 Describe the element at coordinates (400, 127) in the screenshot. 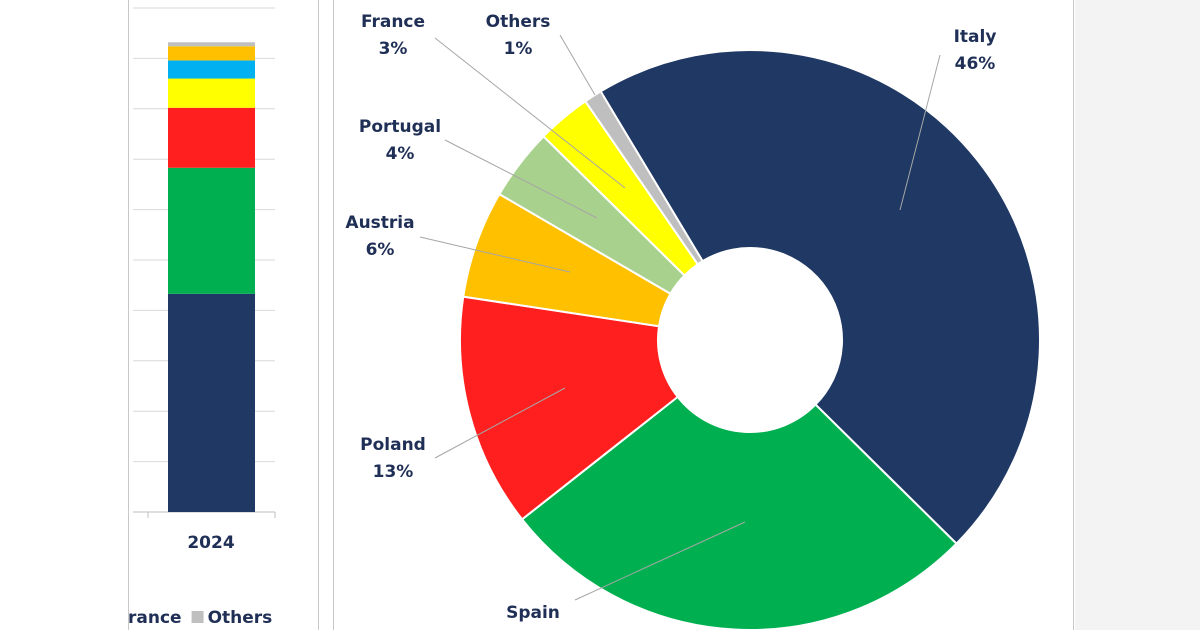

I see `slice-label: Portugal` at that location.